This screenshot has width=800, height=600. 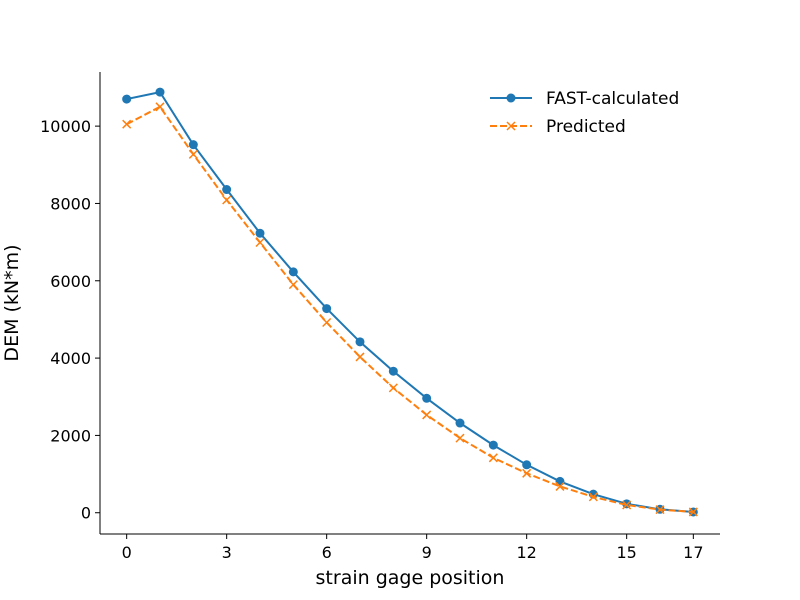 What do you see at coordinates (612, 99) in the screenshot?
I see `legend-label-fast-calculated: FAST-calculated` at bounding box center [612, 99].